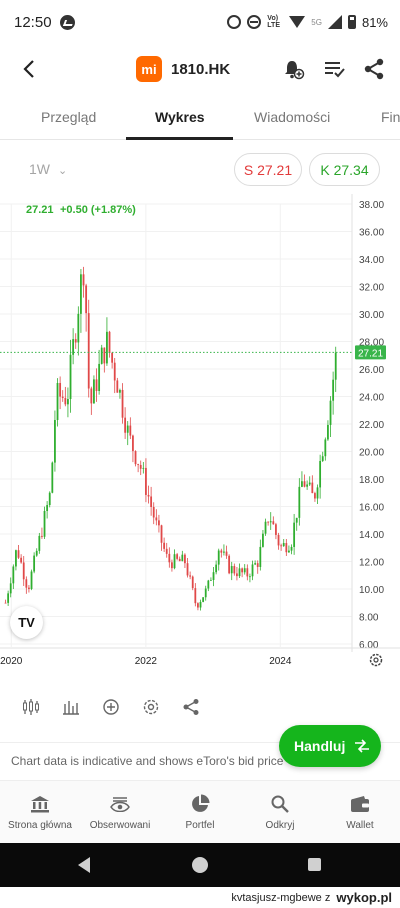  I want to click on price-alert-button, so click(294, 69).